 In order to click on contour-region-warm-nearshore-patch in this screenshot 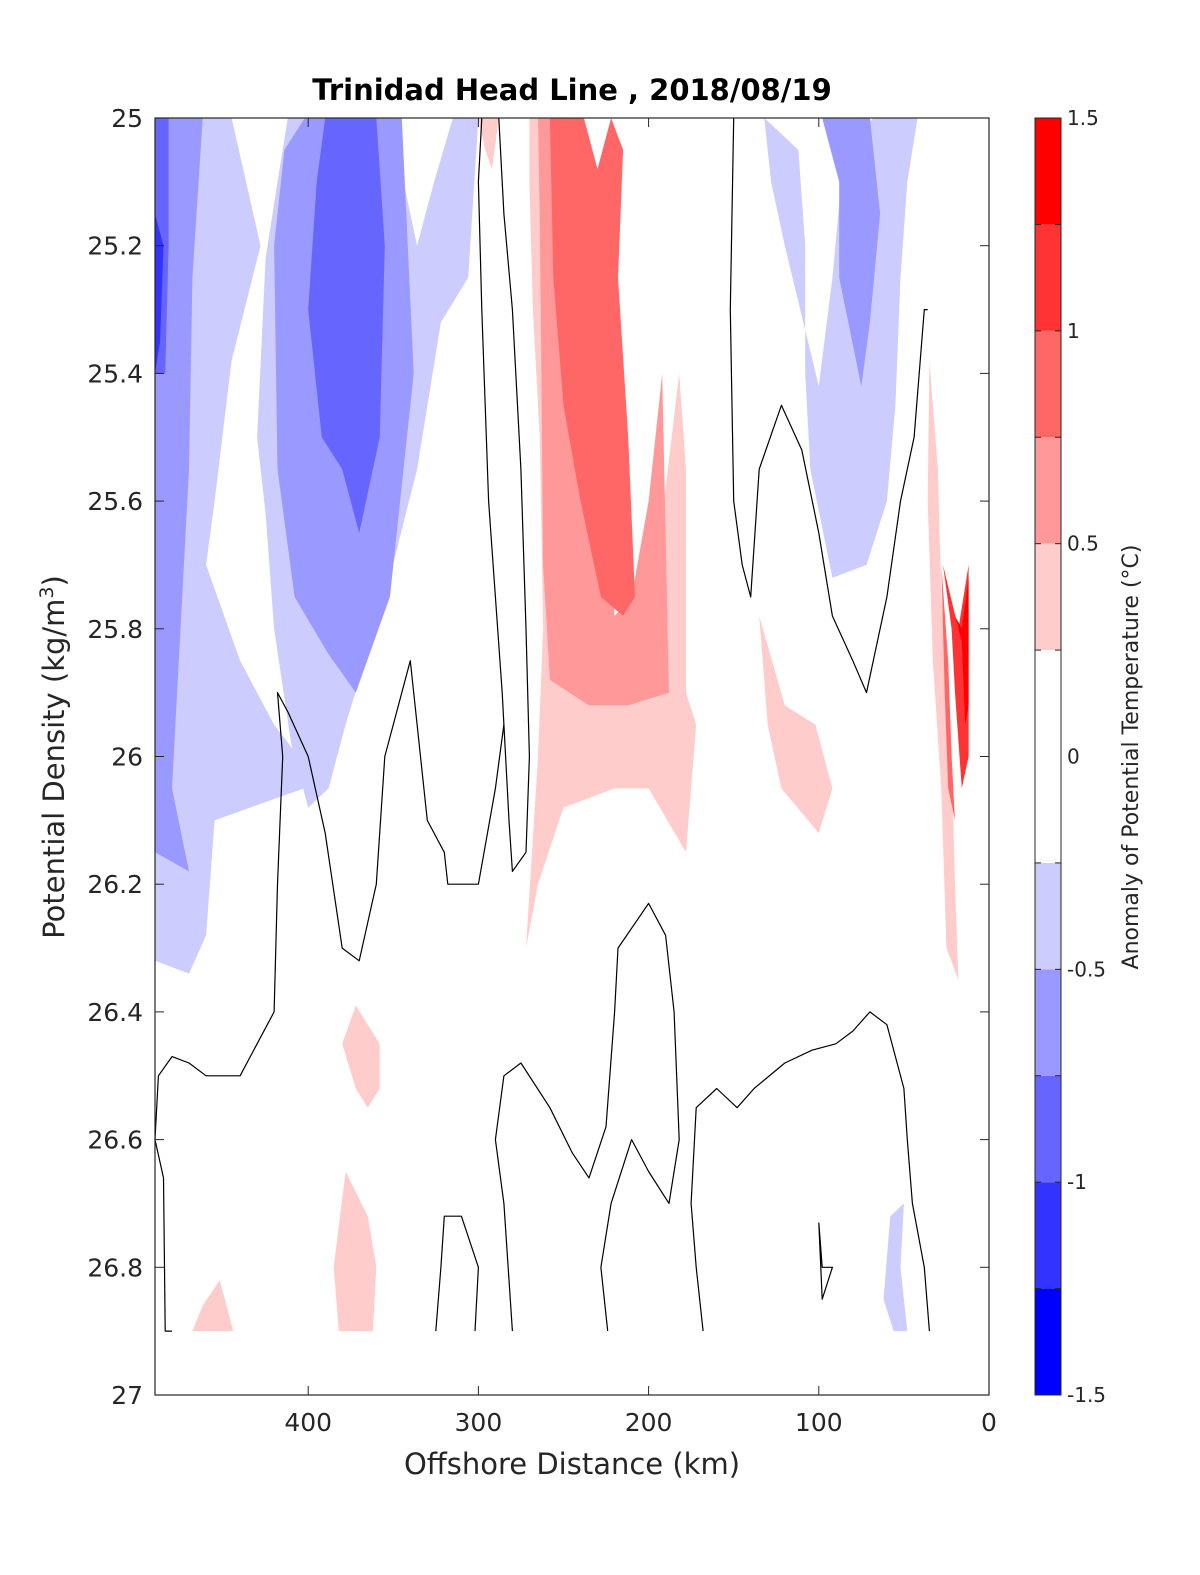, I will do `click(796, 725)`.